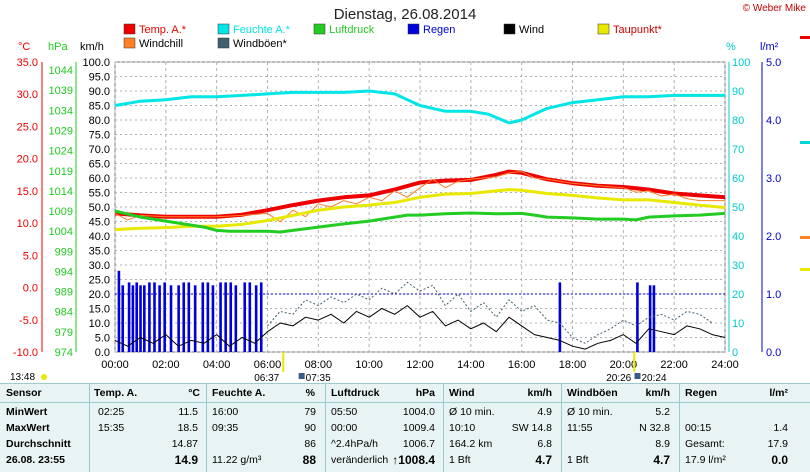 This screenshot has height=472, width=810. What do you see at coordinates (310, 428) in the screenshot?
I see `table-cell: 90` at bounding box center [310, 428].